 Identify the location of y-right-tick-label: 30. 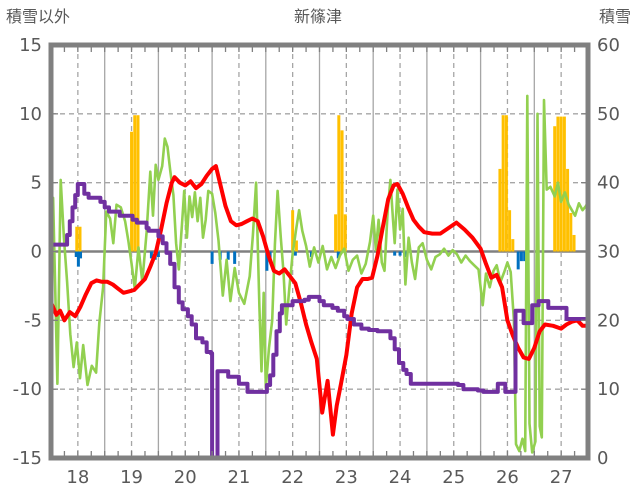
(608, 252).